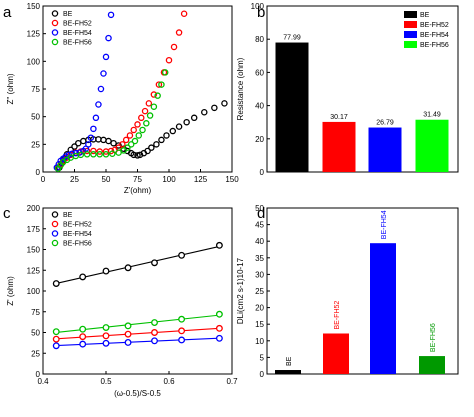  I want to click on panel-b-ytick-label: 80, so click(259, 39).